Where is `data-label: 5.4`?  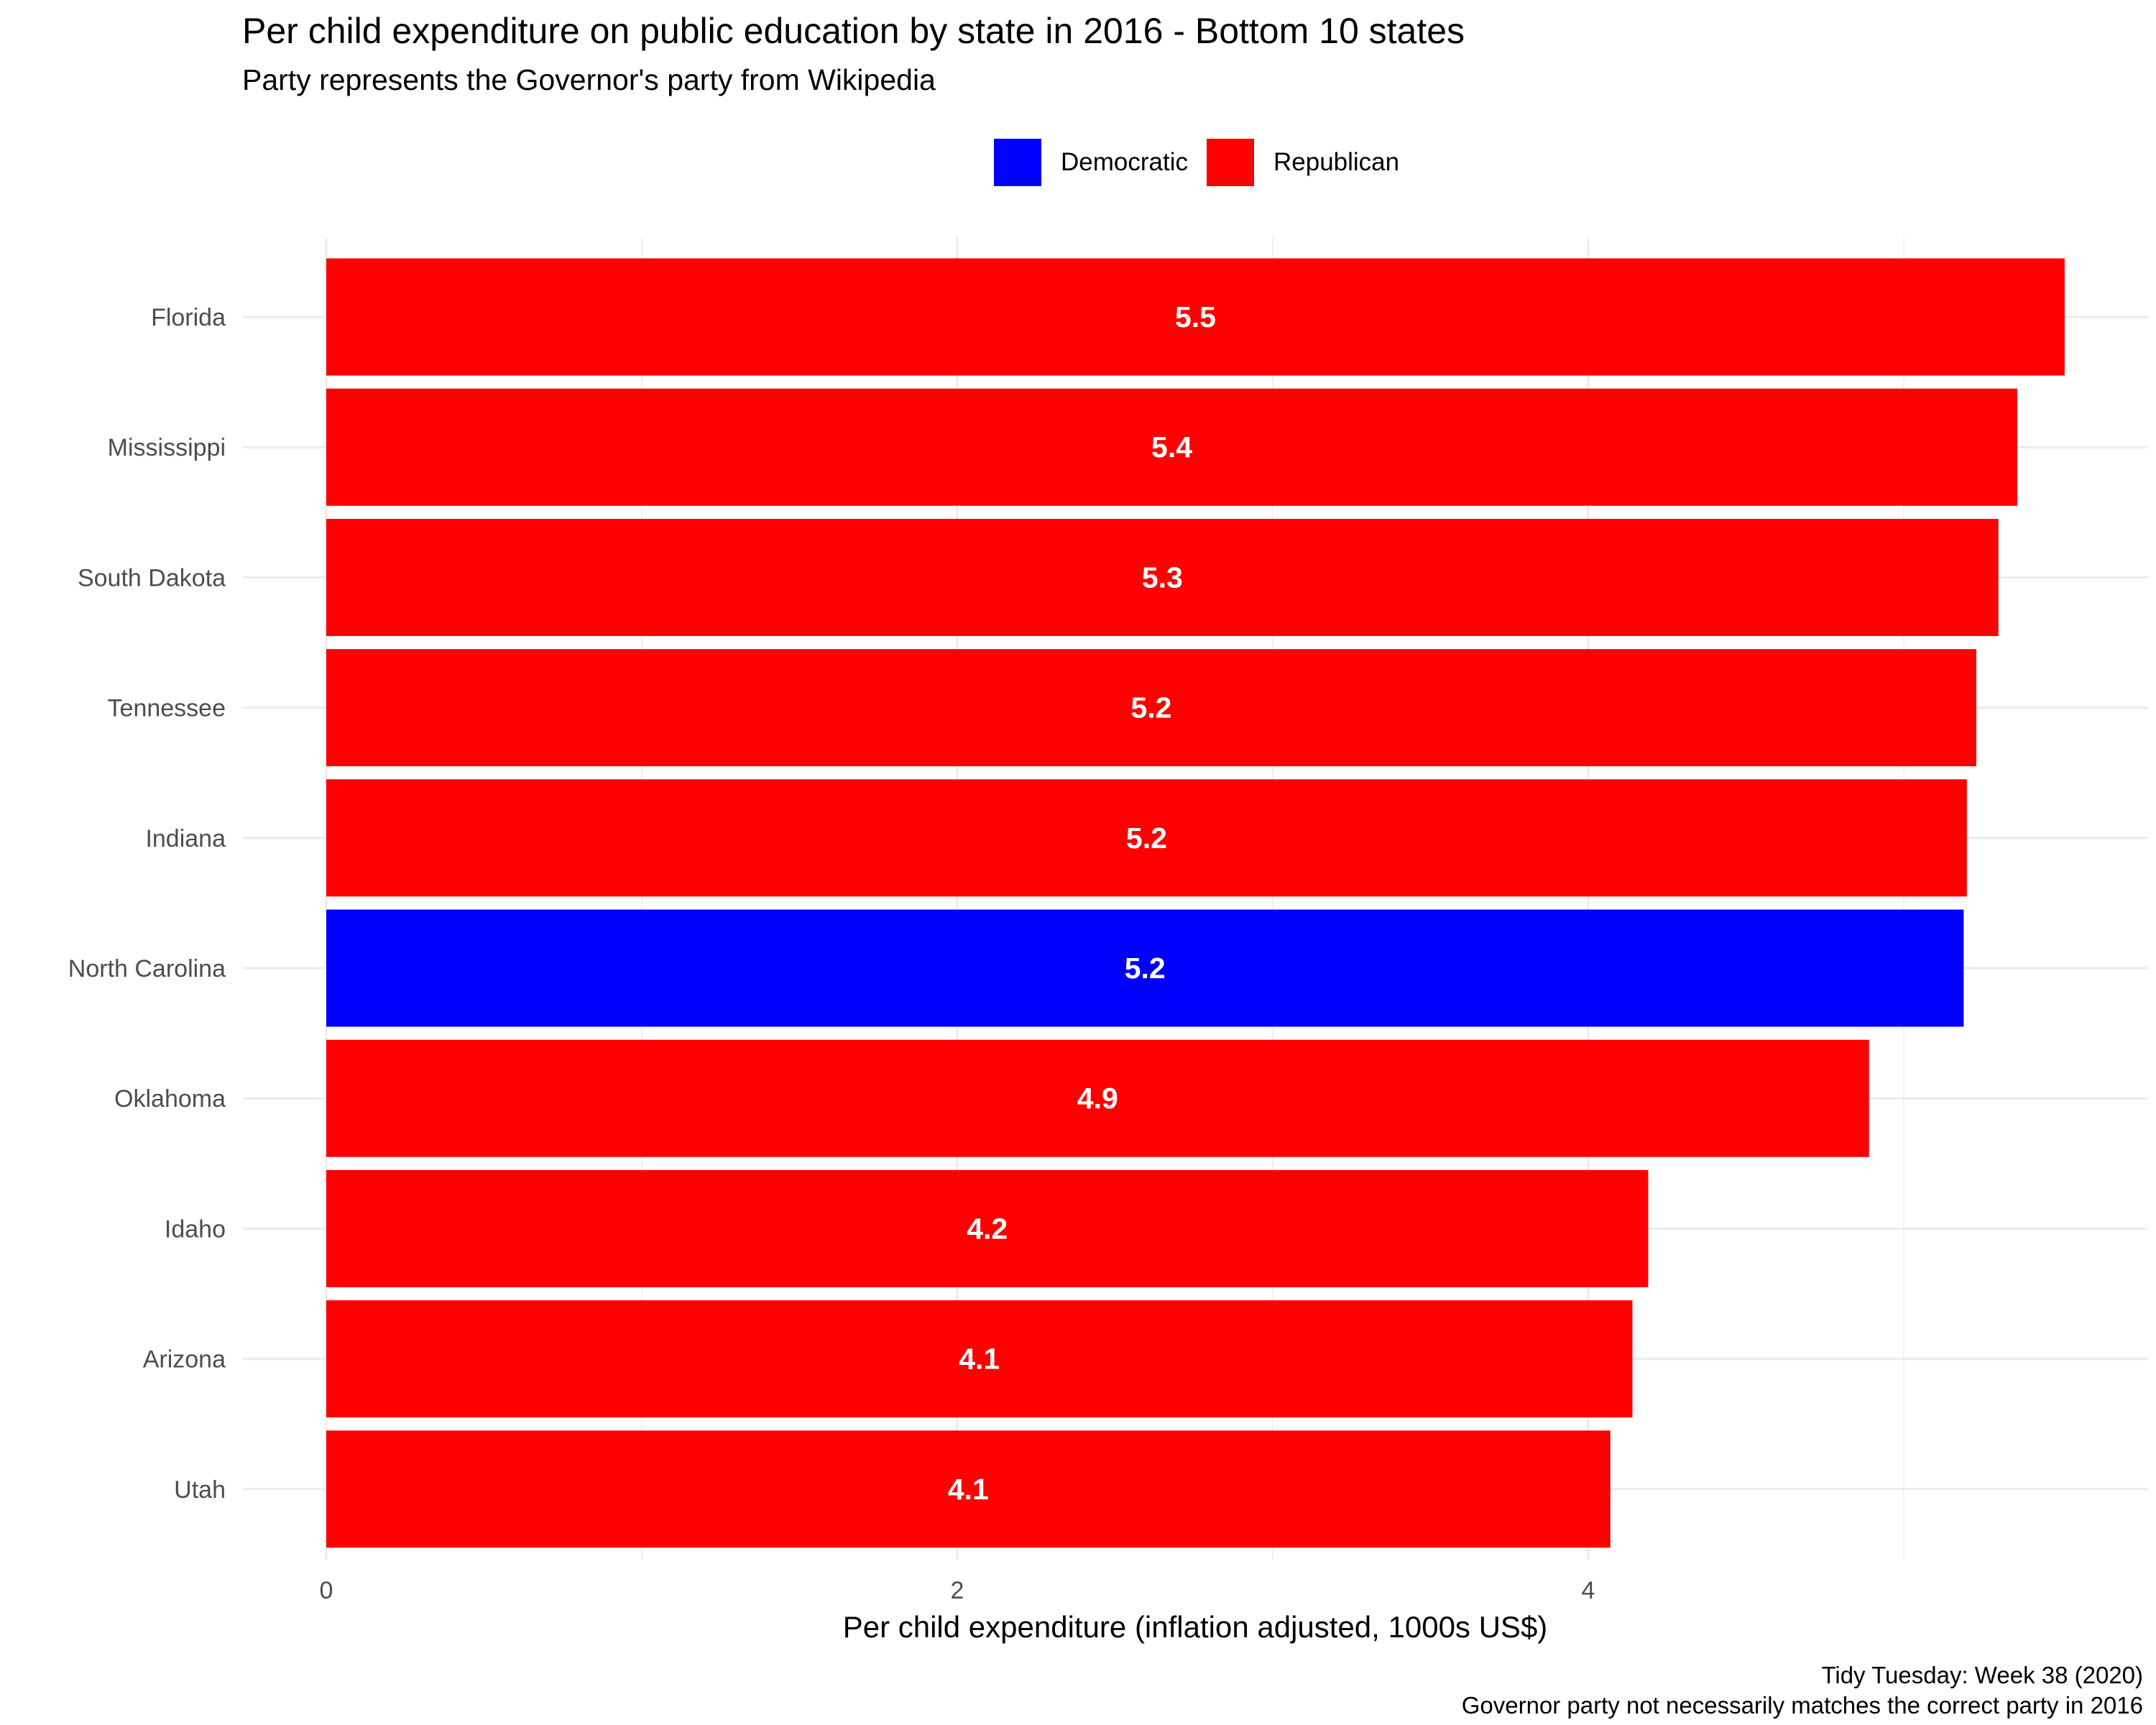
data-label: 5.4 is located at coordinates (1171, 447).